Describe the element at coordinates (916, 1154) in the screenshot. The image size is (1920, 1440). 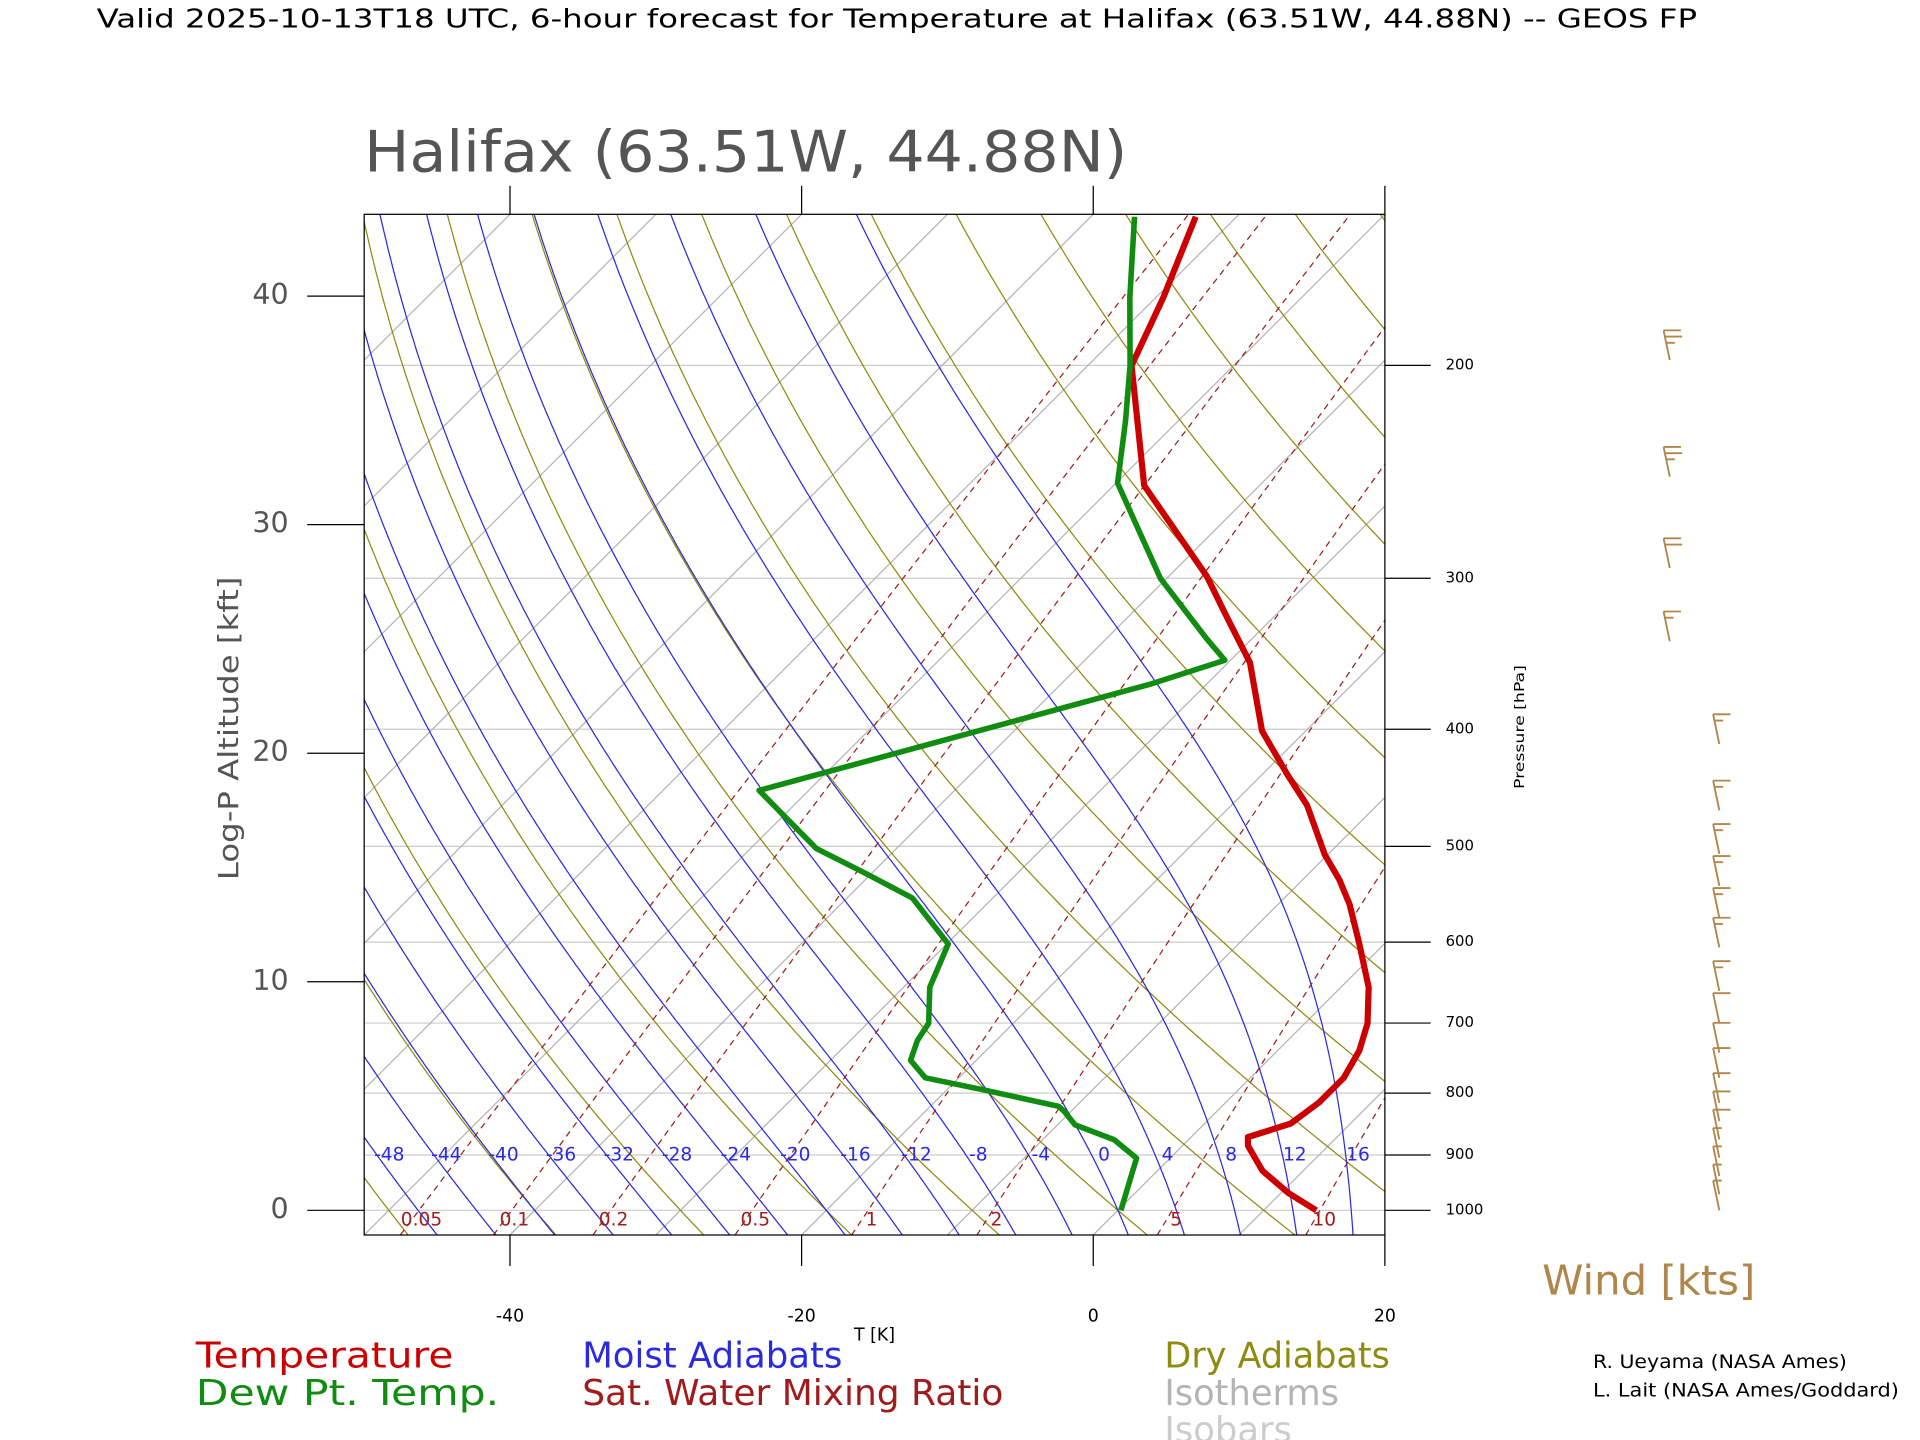
I see `moist-adiabat-label: -12` at that location.